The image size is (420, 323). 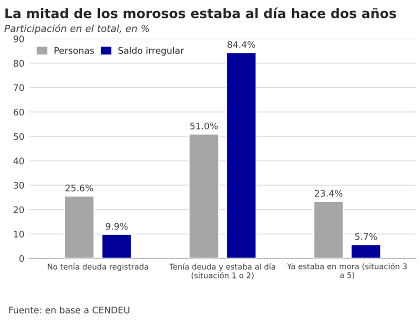 What do you see at coordinates (19, 136) in the screenshot?
I see `y-tick-label: 50` at bounding box center [19, 136].